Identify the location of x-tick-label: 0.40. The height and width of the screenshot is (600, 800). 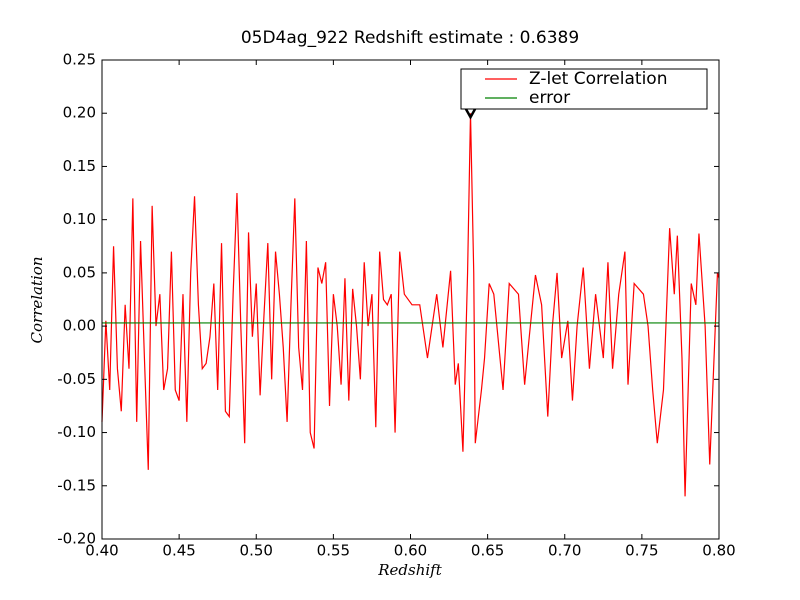
(101, 551).